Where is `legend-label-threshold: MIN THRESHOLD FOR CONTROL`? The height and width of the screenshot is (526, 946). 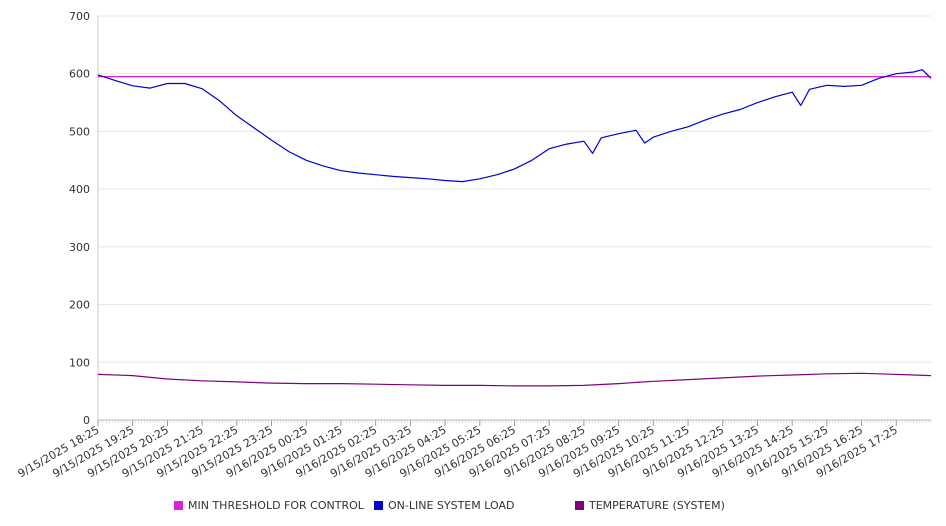 legend-label-threshold: MIN THRESHOLD FOR CONTROL is located at coordinates (276, 505).